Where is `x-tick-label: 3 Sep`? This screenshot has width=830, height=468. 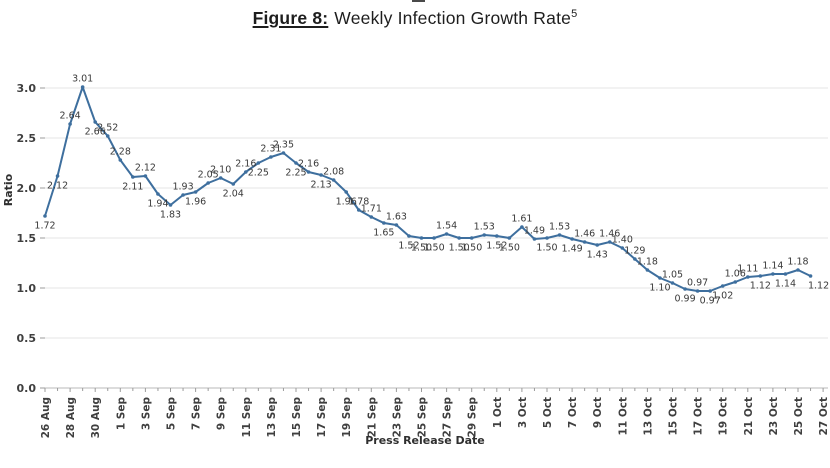
x-tick-label: 3 Sep is located at coordinates (146, 414).